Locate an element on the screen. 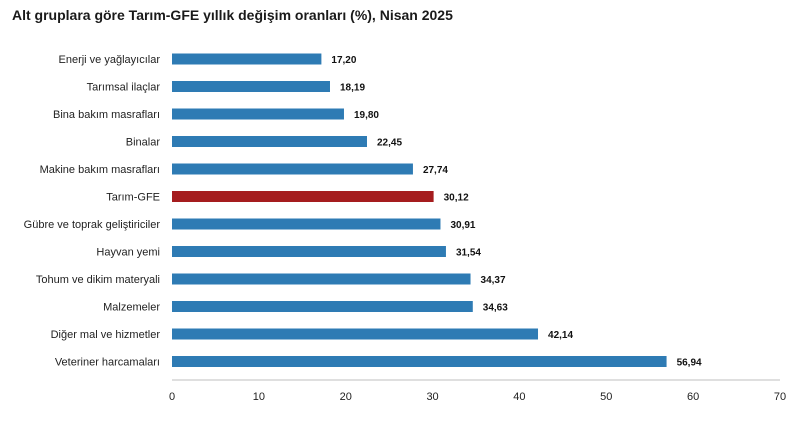 The height and width of the screenshot is (422, 809). bar-highlight is located at coordinates (303, 196).